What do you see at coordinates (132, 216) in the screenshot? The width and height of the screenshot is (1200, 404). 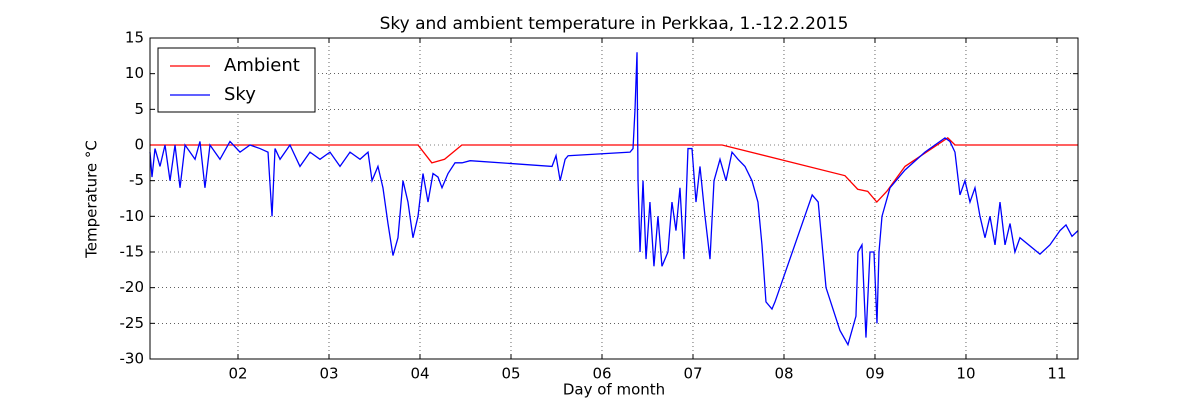 I see `y-tick-label: -10` at bounding box center [132, 216].